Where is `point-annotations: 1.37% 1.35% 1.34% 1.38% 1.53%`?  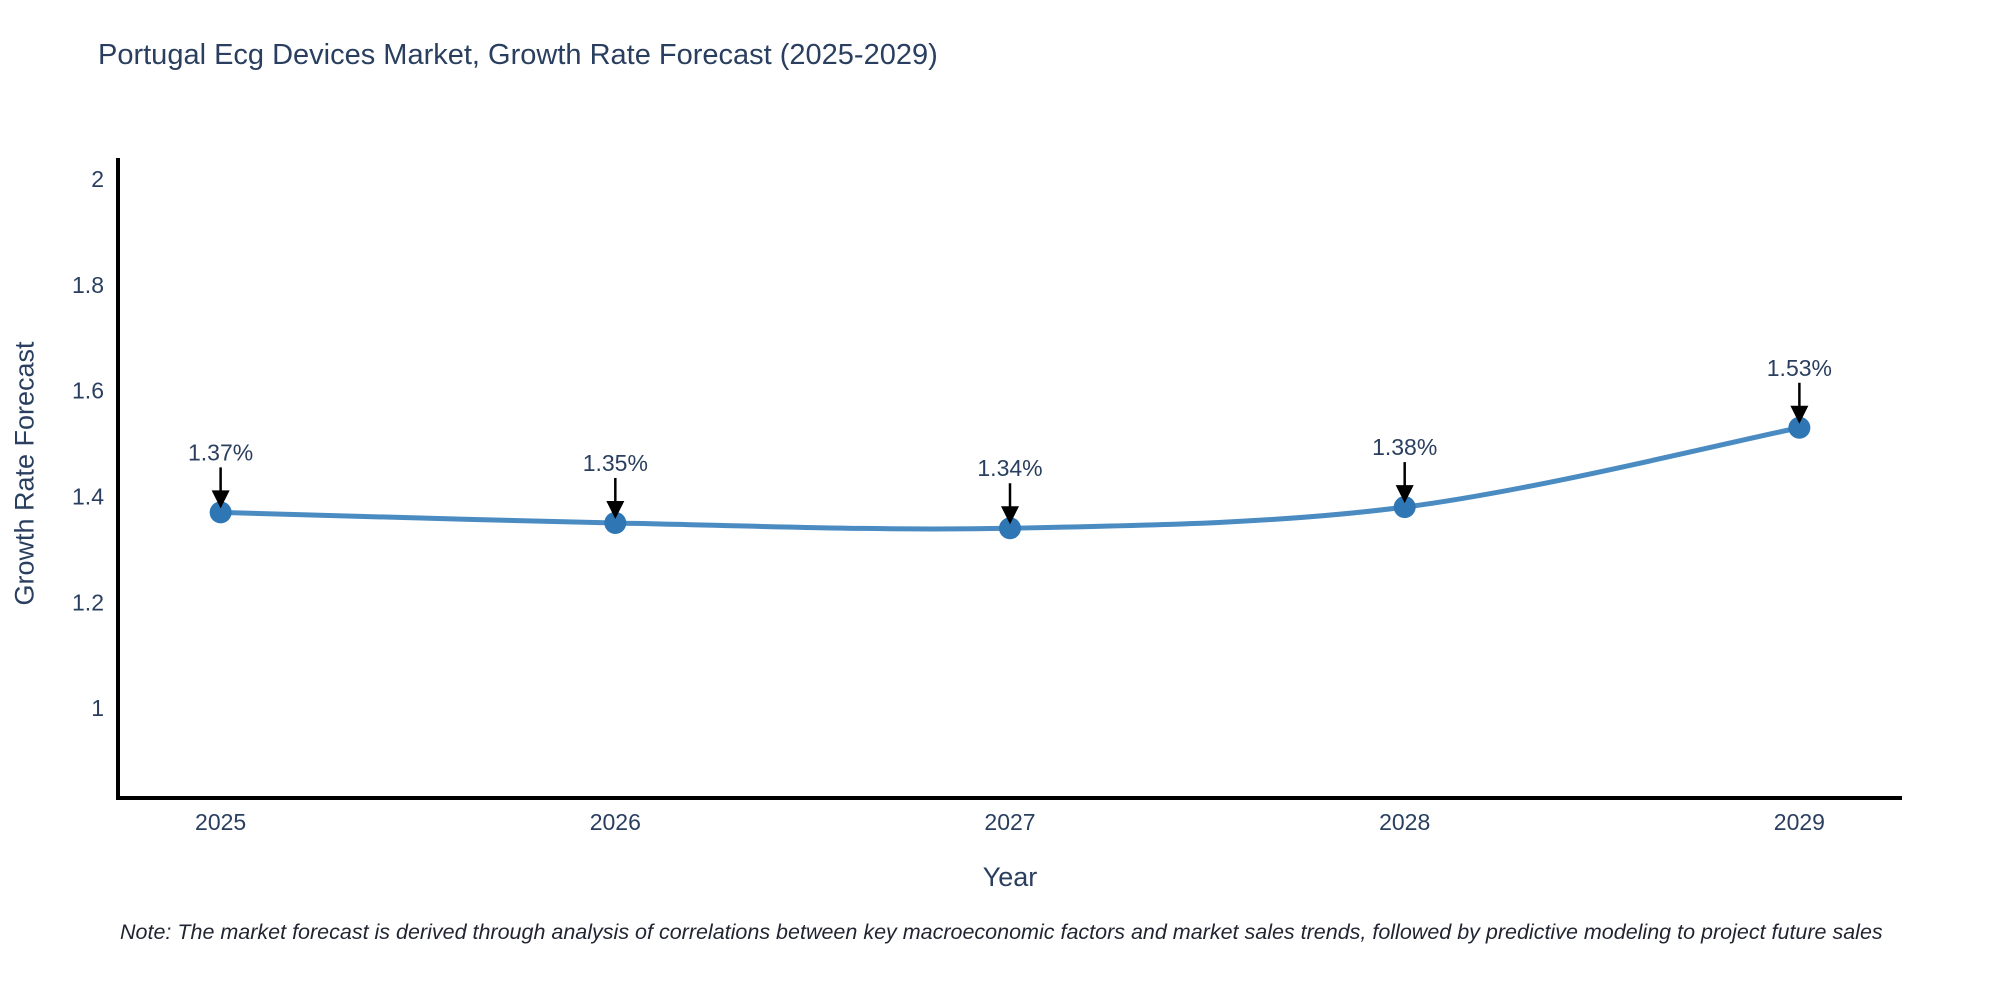
point-annotations: 1.37% 1.35% 1.34% 1.38% 1.53% is located at coordinates (1010, 440).